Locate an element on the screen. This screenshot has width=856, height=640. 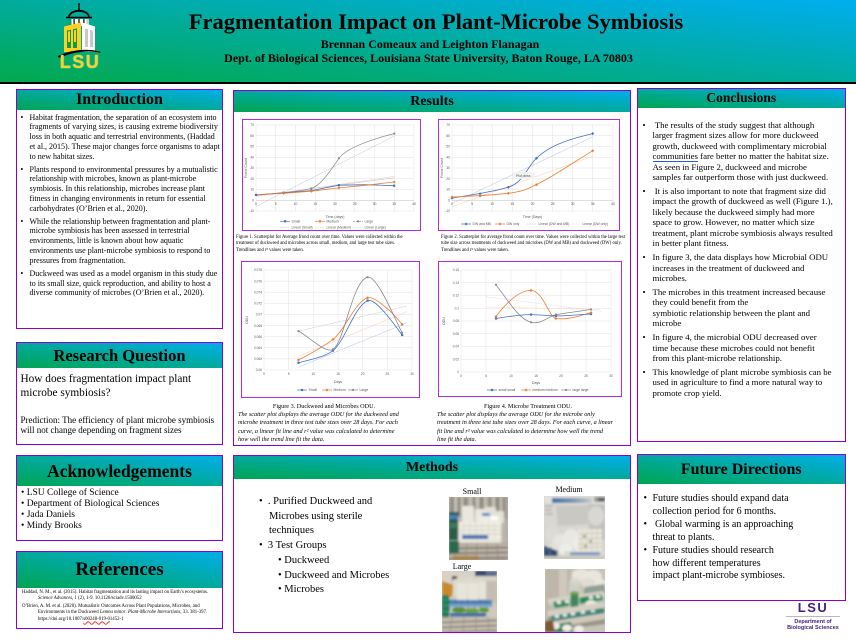
svg-text: 0.16 is located at coordinates (456, 270).